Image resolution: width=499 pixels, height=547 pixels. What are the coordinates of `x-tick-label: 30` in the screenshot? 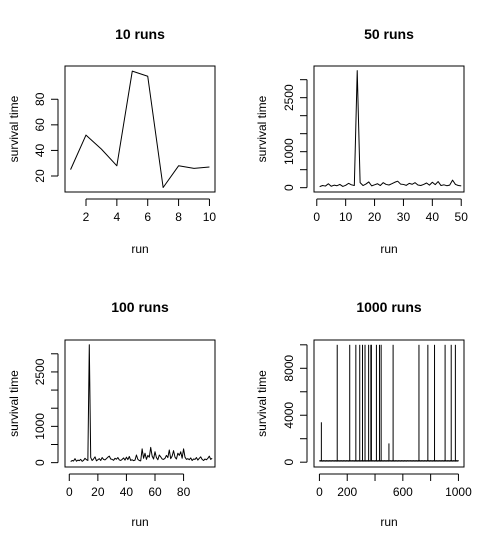 It's located at (404, 217).